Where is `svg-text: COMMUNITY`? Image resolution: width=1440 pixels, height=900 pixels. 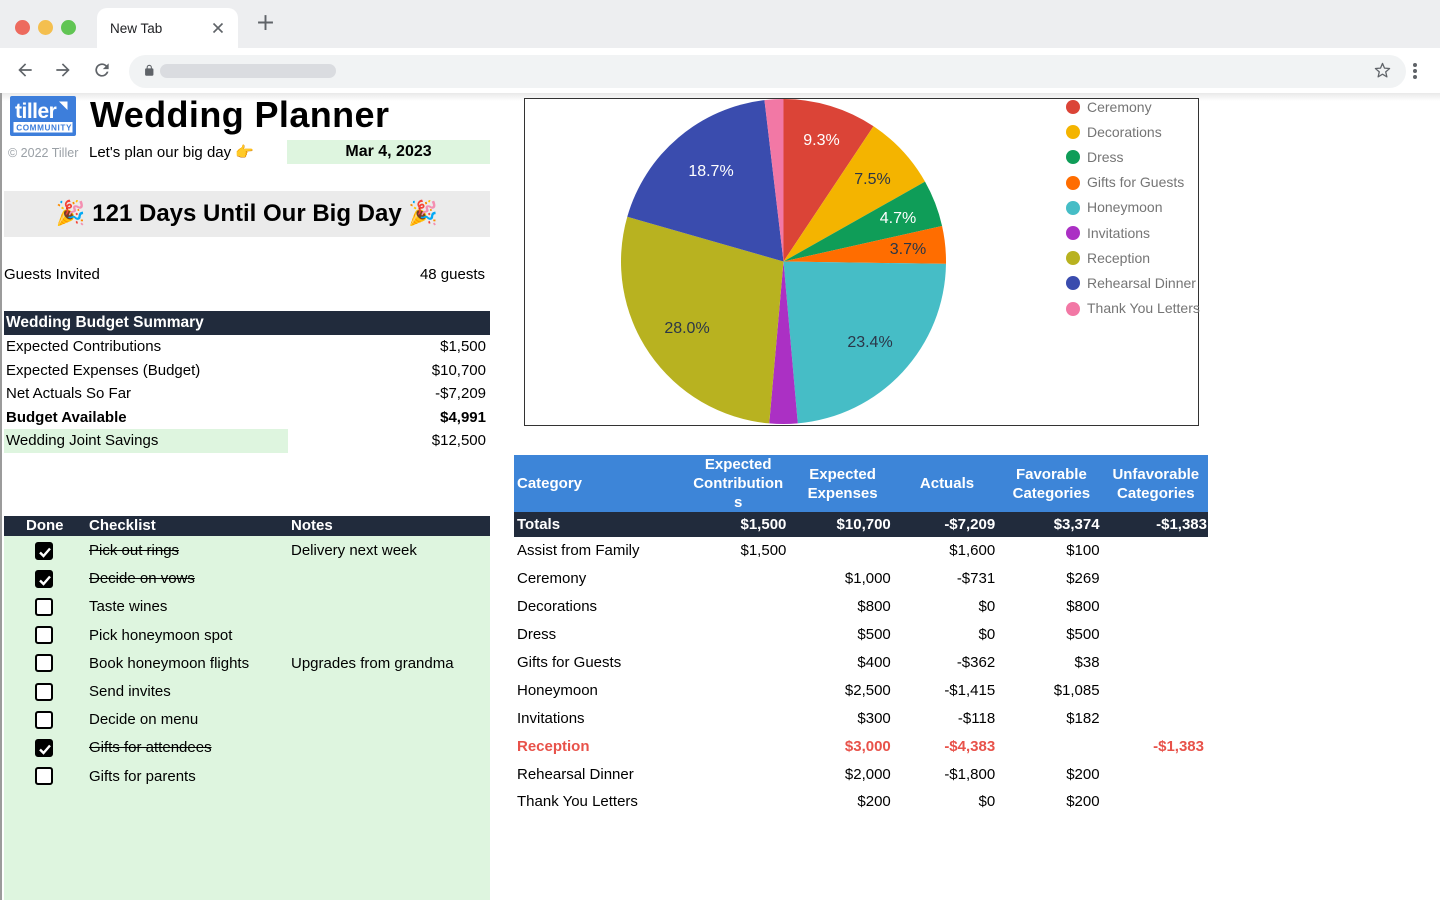 svg-text: COMMUNITY is located at coordinates (44, 128).